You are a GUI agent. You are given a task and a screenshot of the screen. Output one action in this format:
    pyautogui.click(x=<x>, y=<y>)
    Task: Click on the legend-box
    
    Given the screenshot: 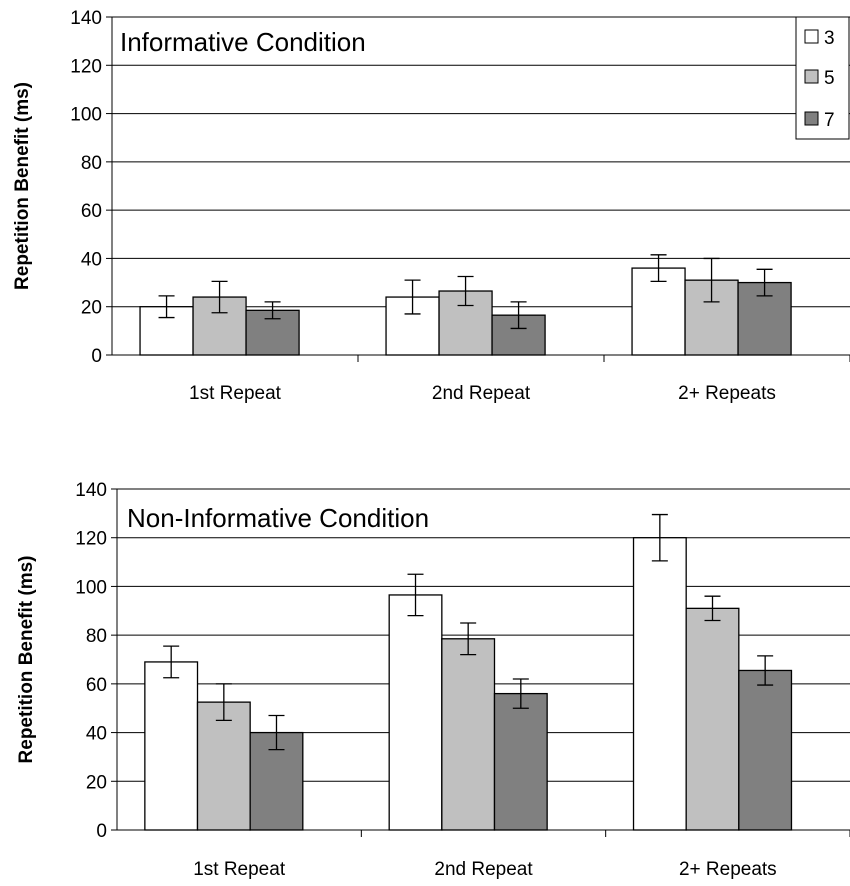 What is the action you would take?
    pyautogui.click(x=822, y=78)
    